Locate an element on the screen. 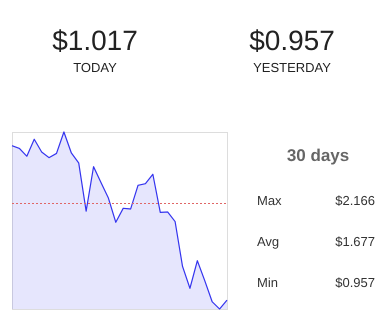 Image resolution: width=386 pixels, height=320 pixels. text: TODAY is located at coordinates (95, 67).